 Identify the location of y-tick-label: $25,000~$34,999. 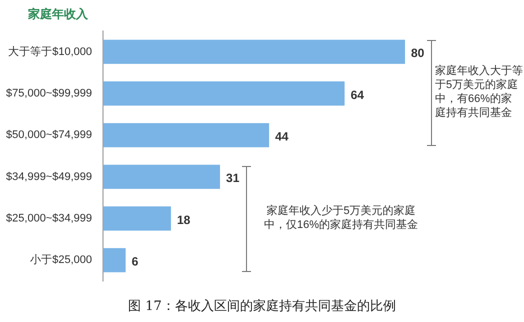
(49, 218).